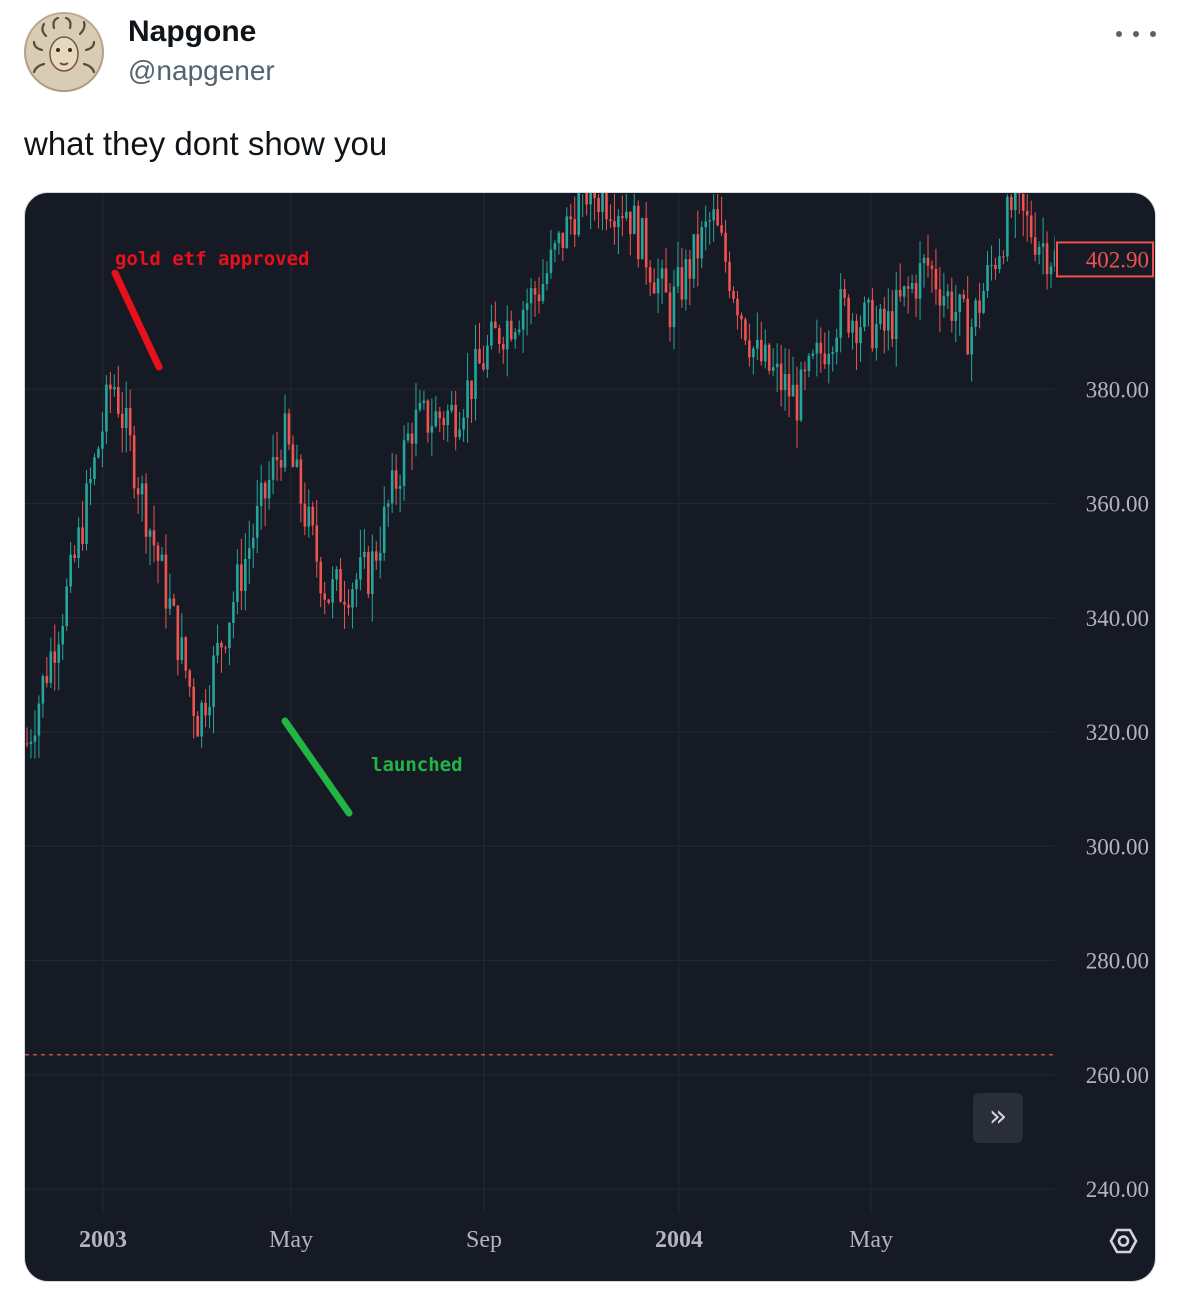 This screenshot has width=1191, height=1303. What do you see at coordinates (1117, 961) in the screenshot?
I see `price-tick-label: 280.00` at bounding box center [1117, 961].